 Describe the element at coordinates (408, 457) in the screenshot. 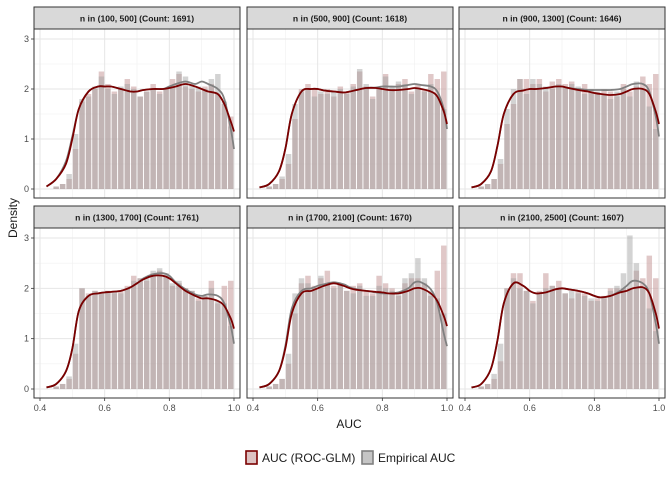

I see `legend-item-empirical: Empirical AUC` at that location.